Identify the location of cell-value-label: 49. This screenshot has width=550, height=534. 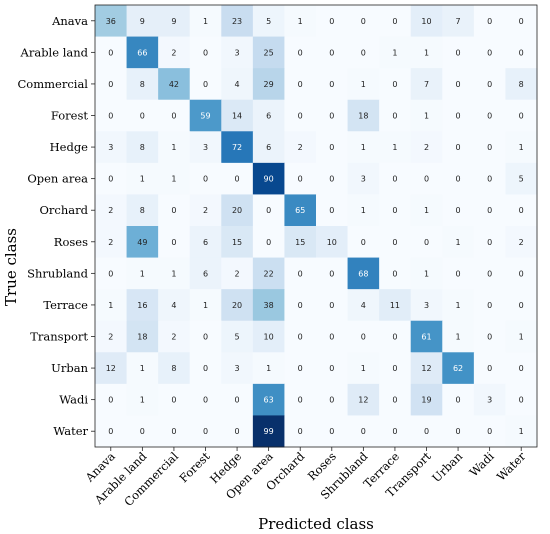
(142, 242).